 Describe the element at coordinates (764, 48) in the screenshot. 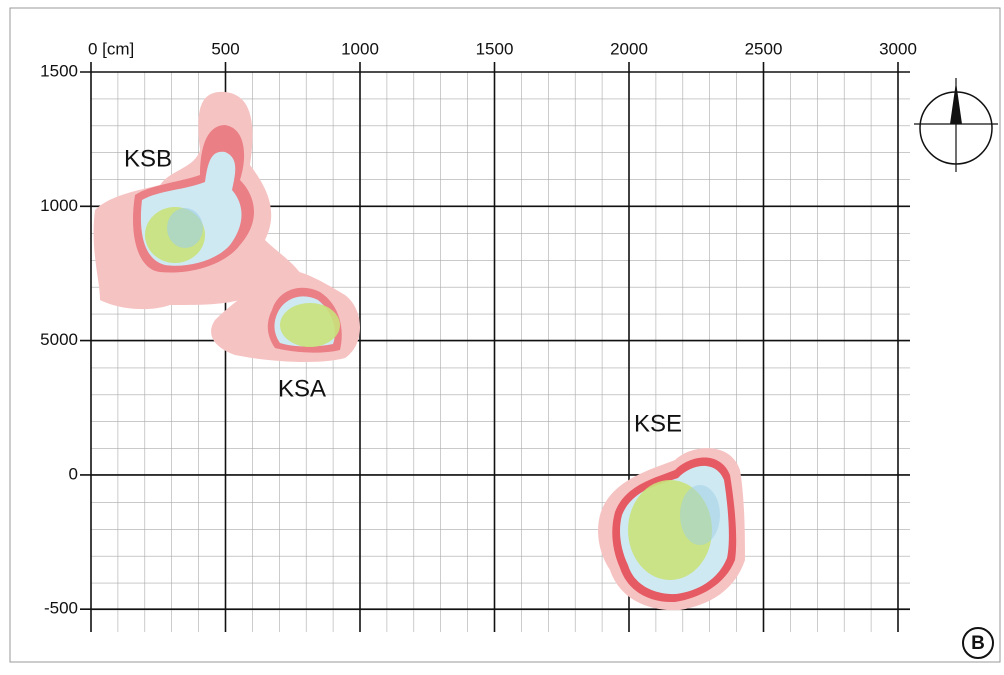

I see `x-tick-label: 2500` at that location.